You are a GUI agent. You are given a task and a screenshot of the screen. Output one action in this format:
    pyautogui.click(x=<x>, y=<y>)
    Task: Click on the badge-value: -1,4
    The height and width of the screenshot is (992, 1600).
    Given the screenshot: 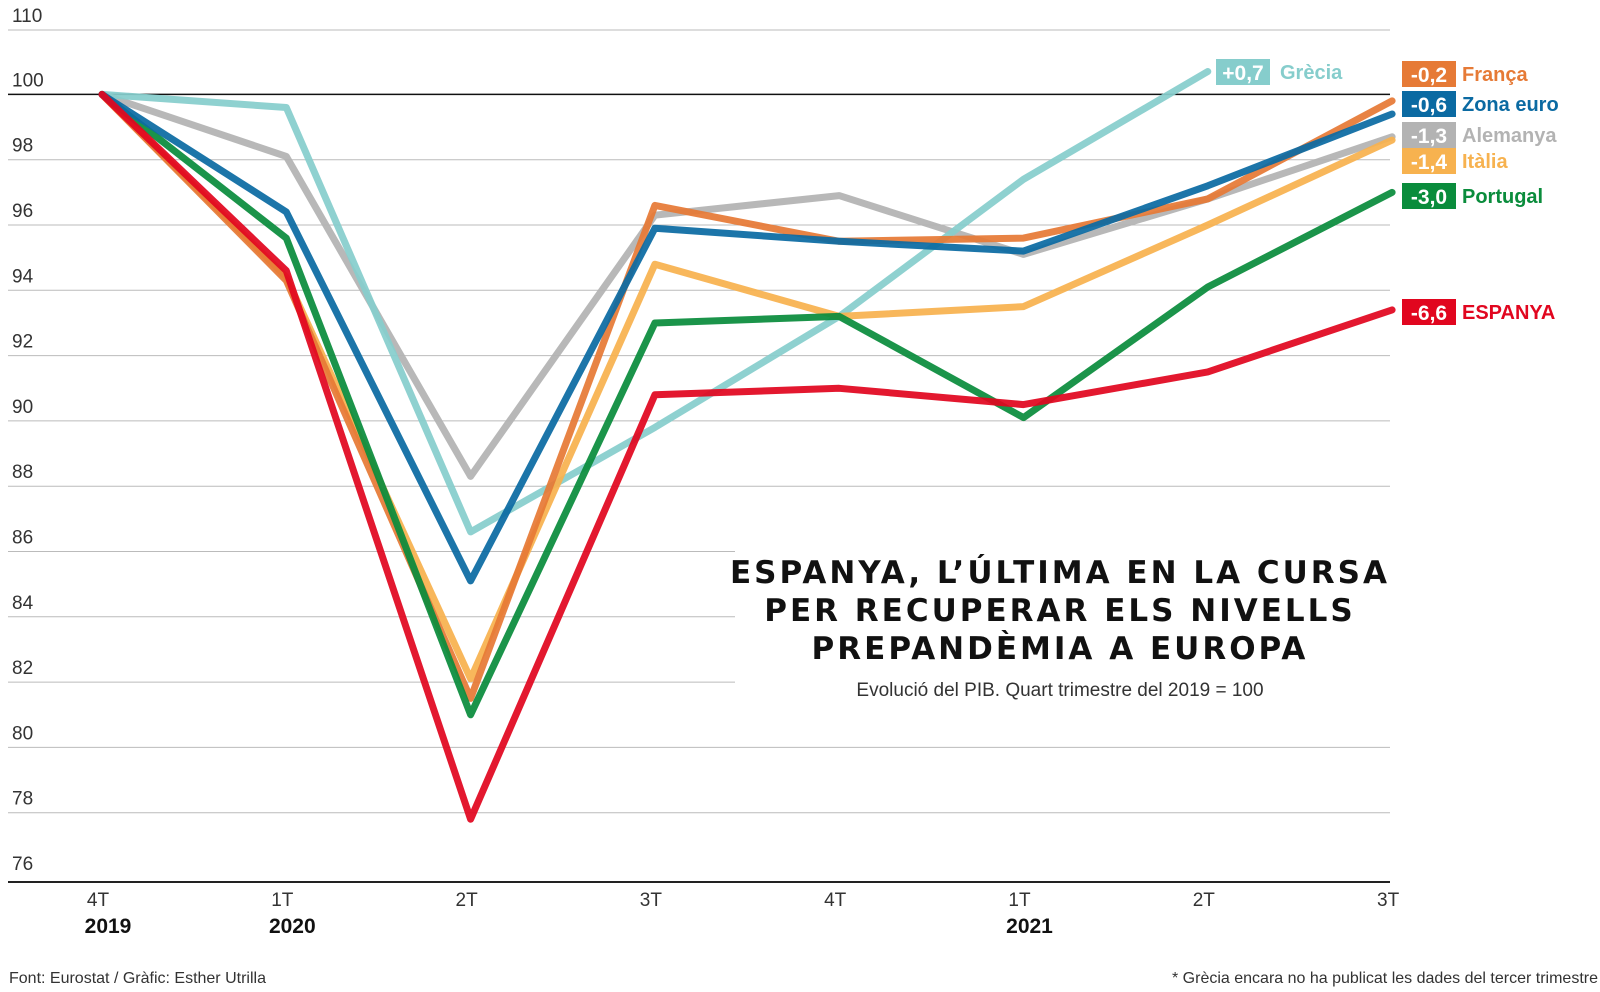 What is the action you would take?
    pyautogui.click(x=1429, y=162)
    